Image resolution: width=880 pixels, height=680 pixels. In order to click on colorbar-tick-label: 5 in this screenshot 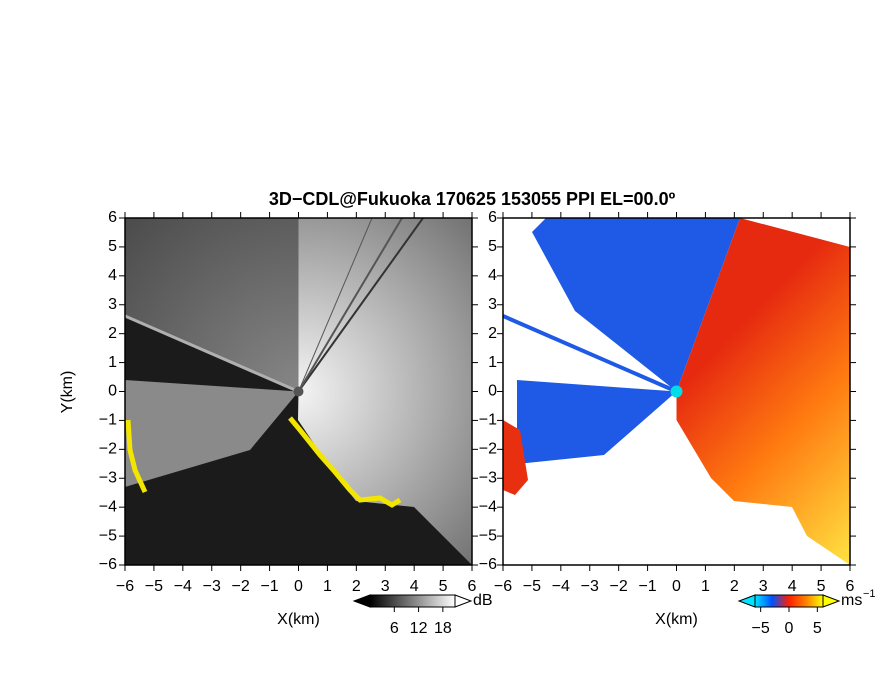, I will do `click(817, 628)`.